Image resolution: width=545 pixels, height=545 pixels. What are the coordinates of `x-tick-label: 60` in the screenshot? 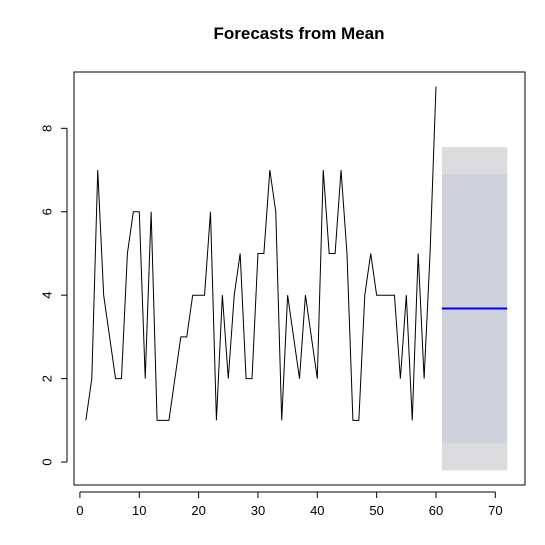 It's located at (436, 510).